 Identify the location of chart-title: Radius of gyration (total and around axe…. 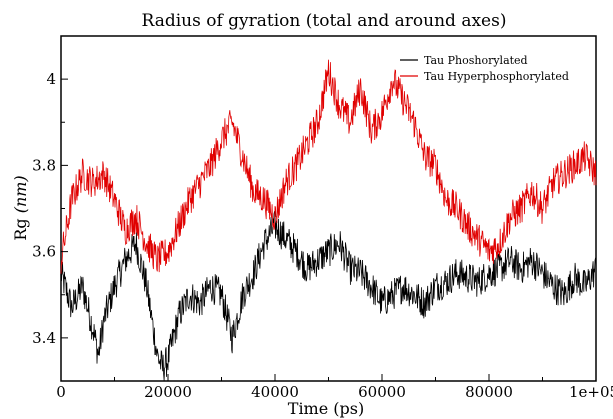
(324, 21).